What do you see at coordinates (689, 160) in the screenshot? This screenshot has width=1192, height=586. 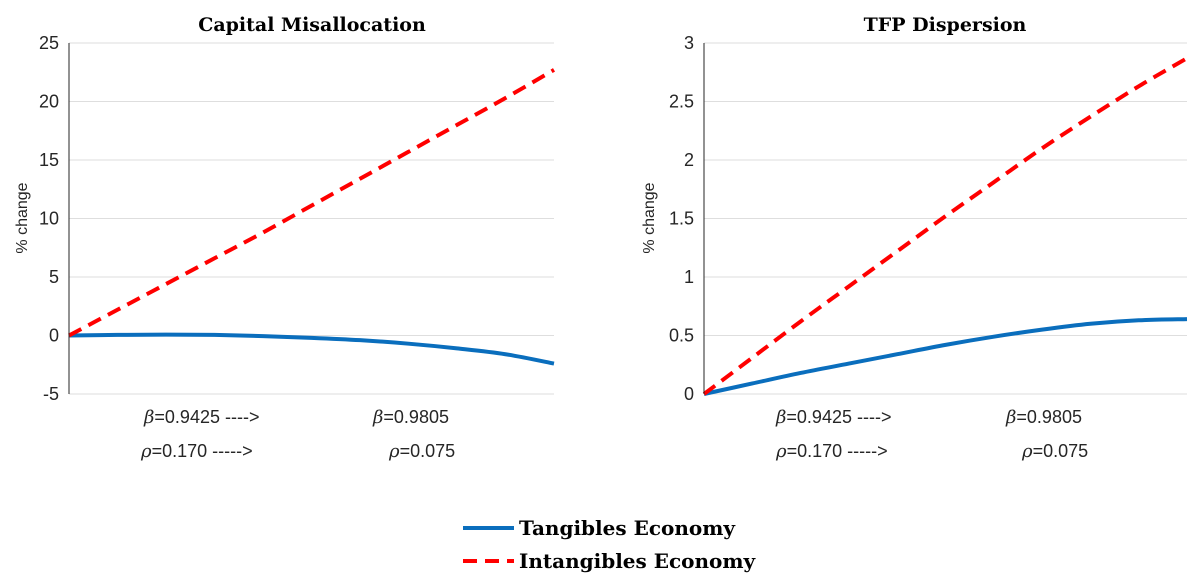 I see `y-tick-label: 2` at bounding box center [689, 160].